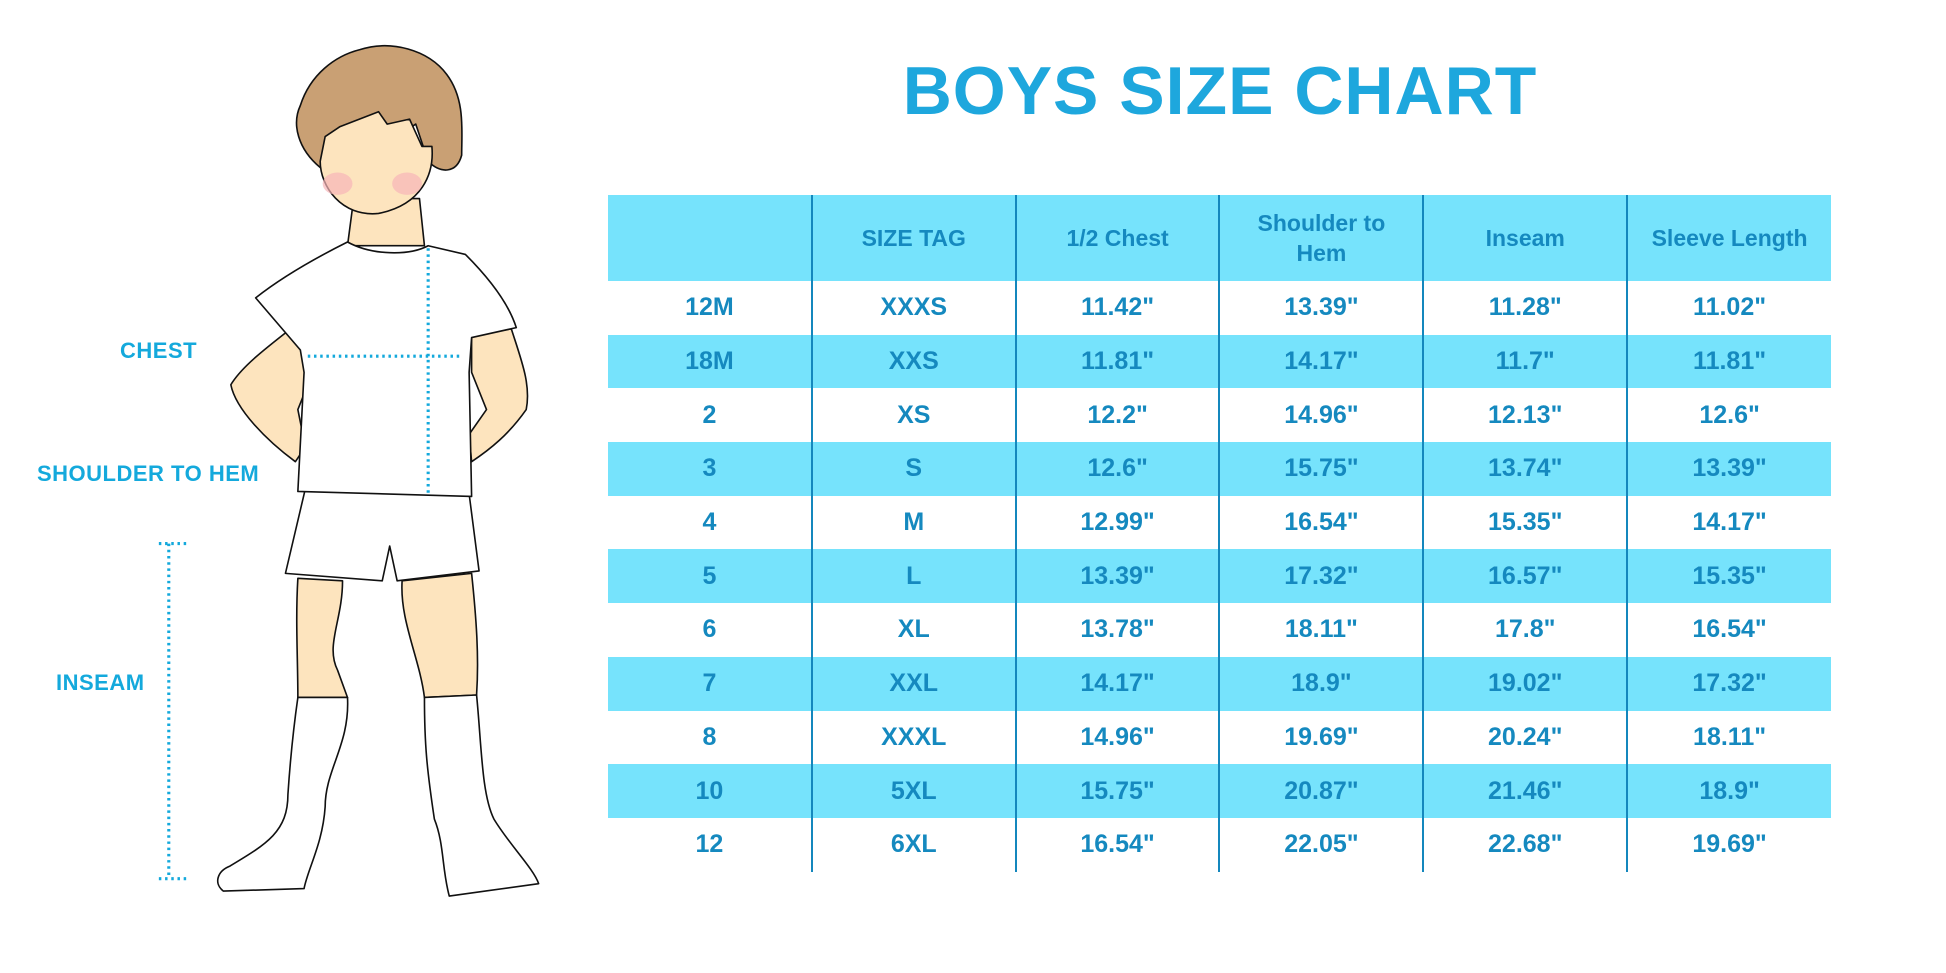 This screenshot has height=973, width=1946. Describe the element at coordinates (913, 361) in the screenshot. I see `size-tag-cell: XXS` at that location.